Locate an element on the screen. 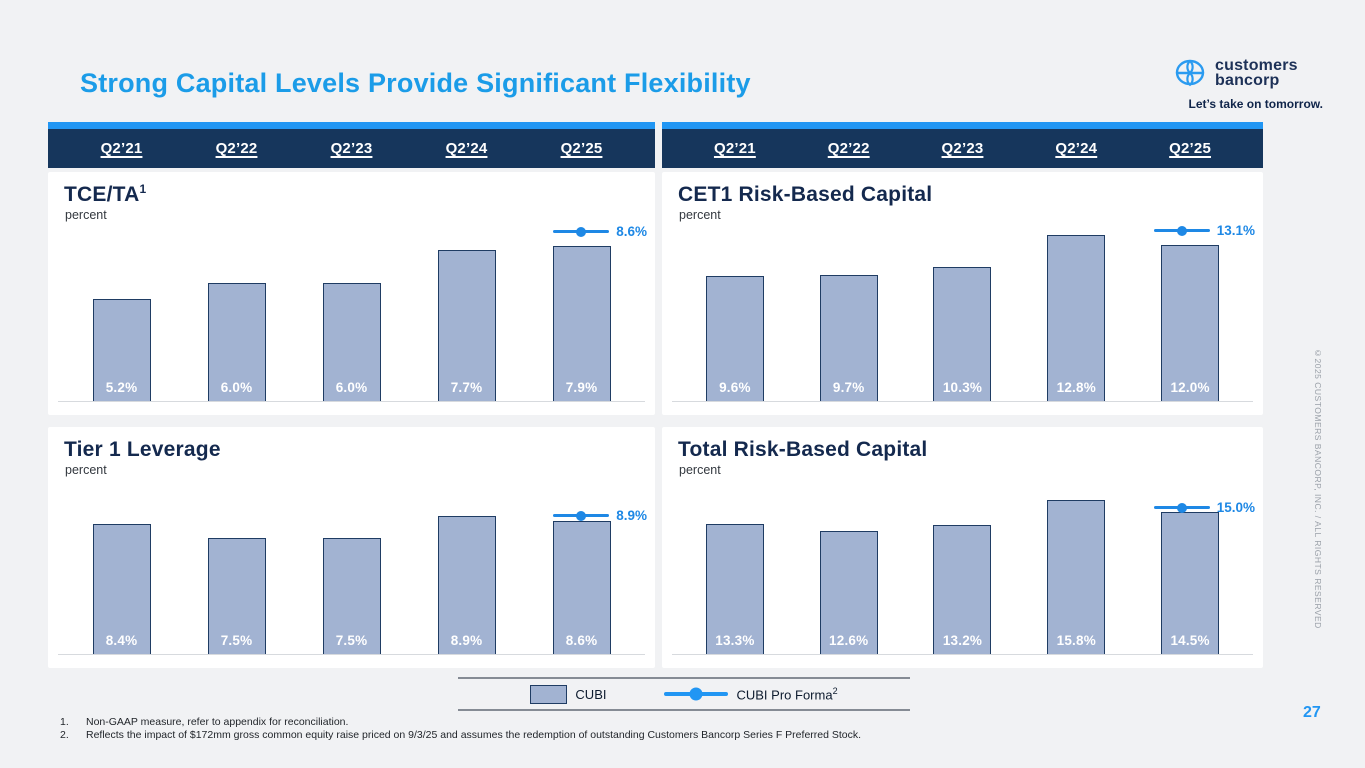 This screenshot has width=1365, height=768. bar-column: 13.3% is located at coordinates (735, 572).